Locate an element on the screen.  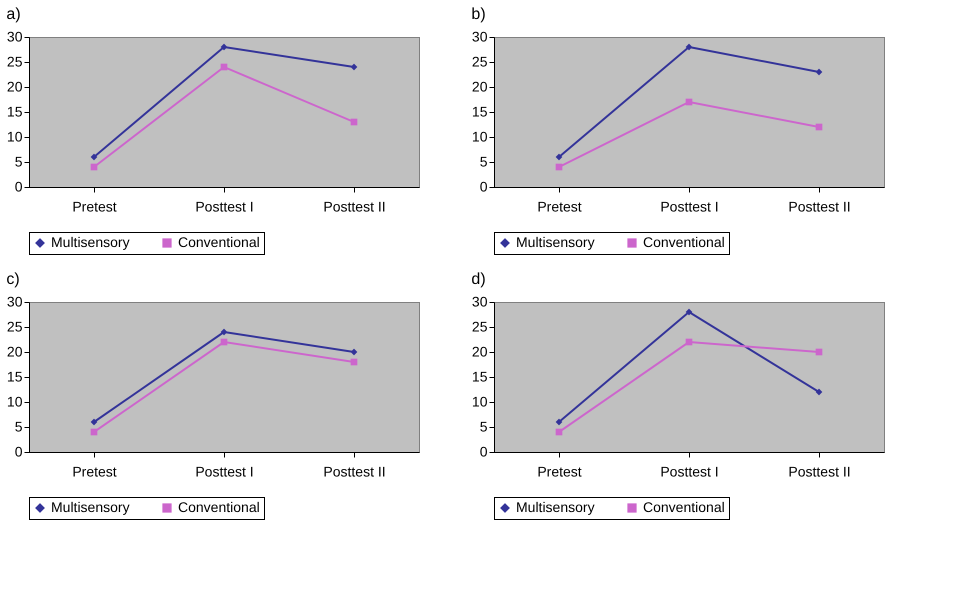
chart-title: a) is located at coordinates (13, 14).